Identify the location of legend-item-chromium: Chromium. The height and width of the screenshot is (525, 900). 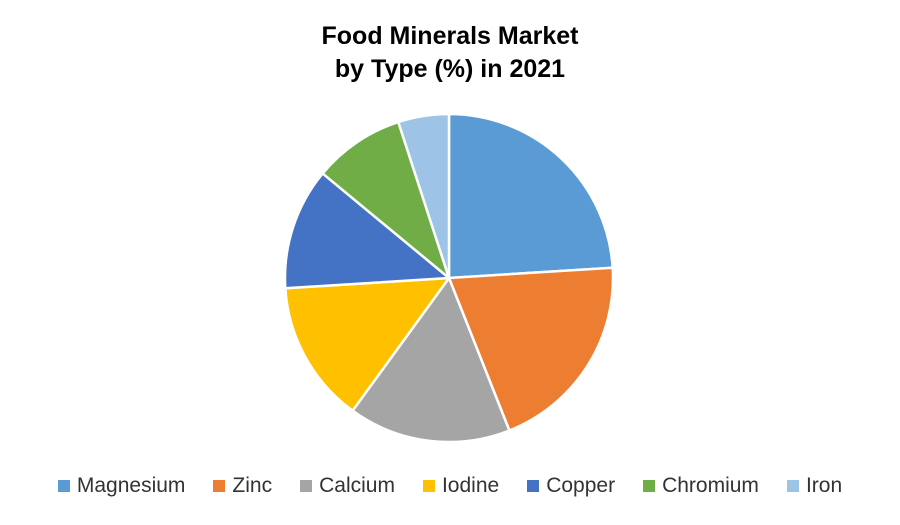
(701, 486).